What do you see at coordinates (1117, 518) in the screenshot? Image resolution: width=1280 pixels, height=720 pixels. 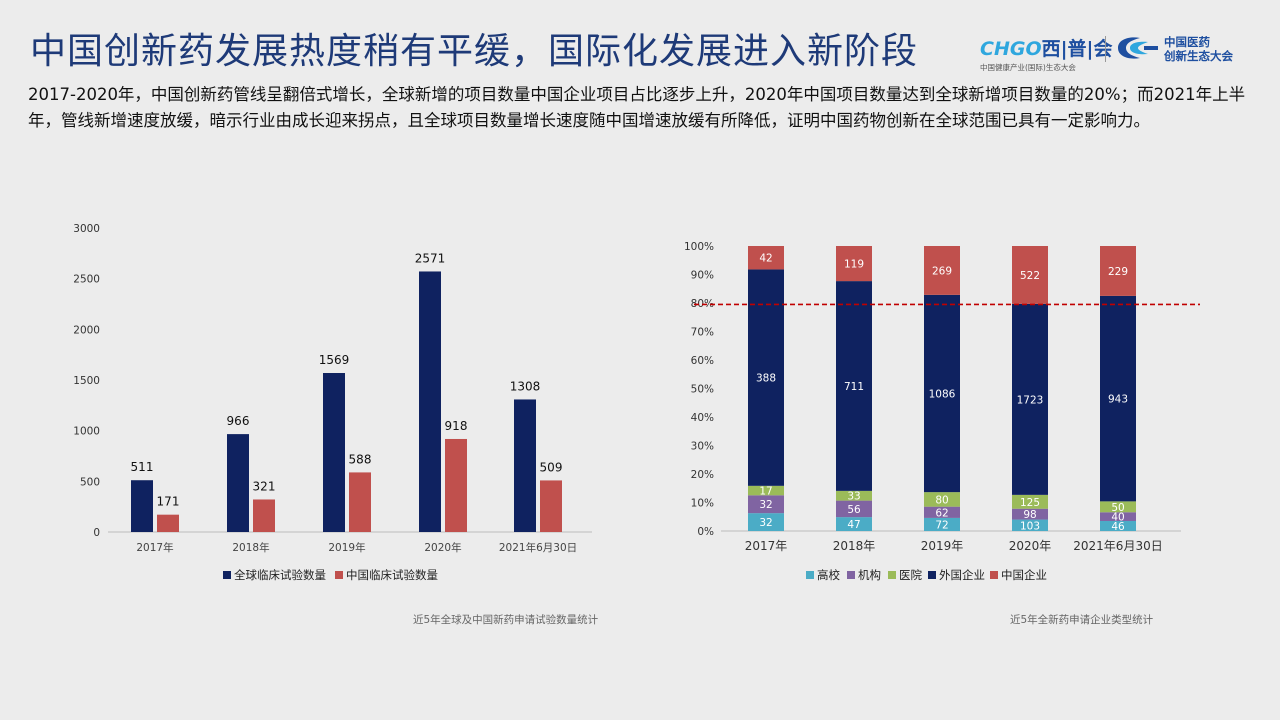 I see `segment-value-label: 40` at bounding box center [1117, 518].